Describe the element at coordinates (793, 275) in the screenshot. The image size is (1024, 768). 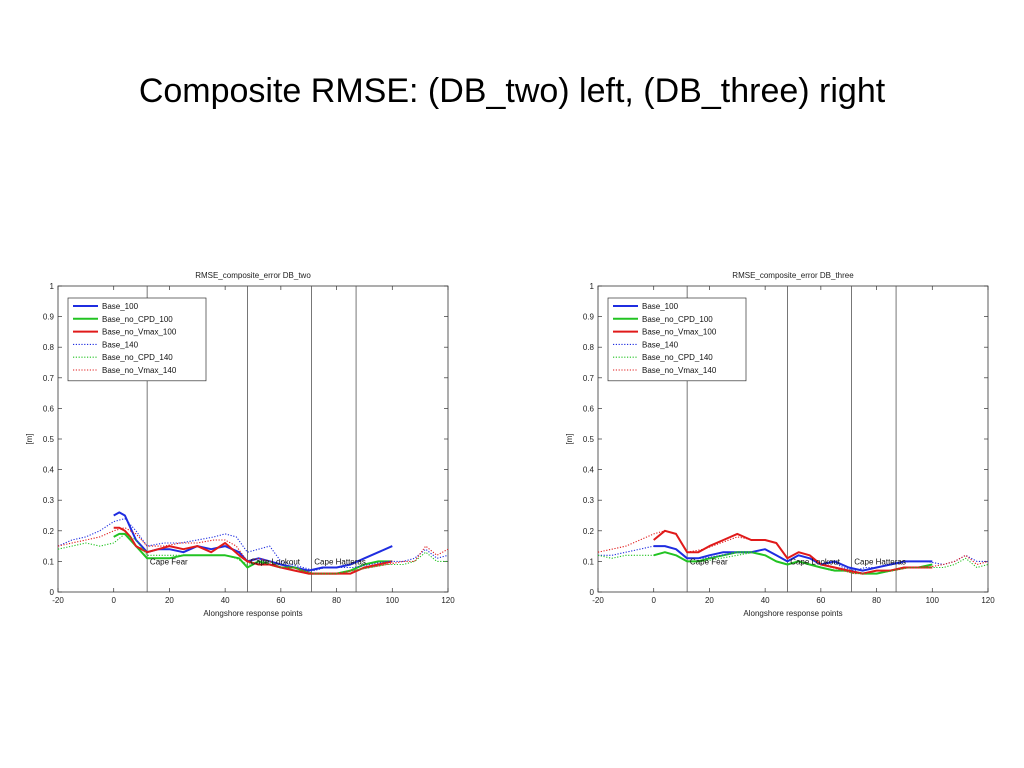
I see `chart-title: RMSE_composite_error DB_three` at that location.